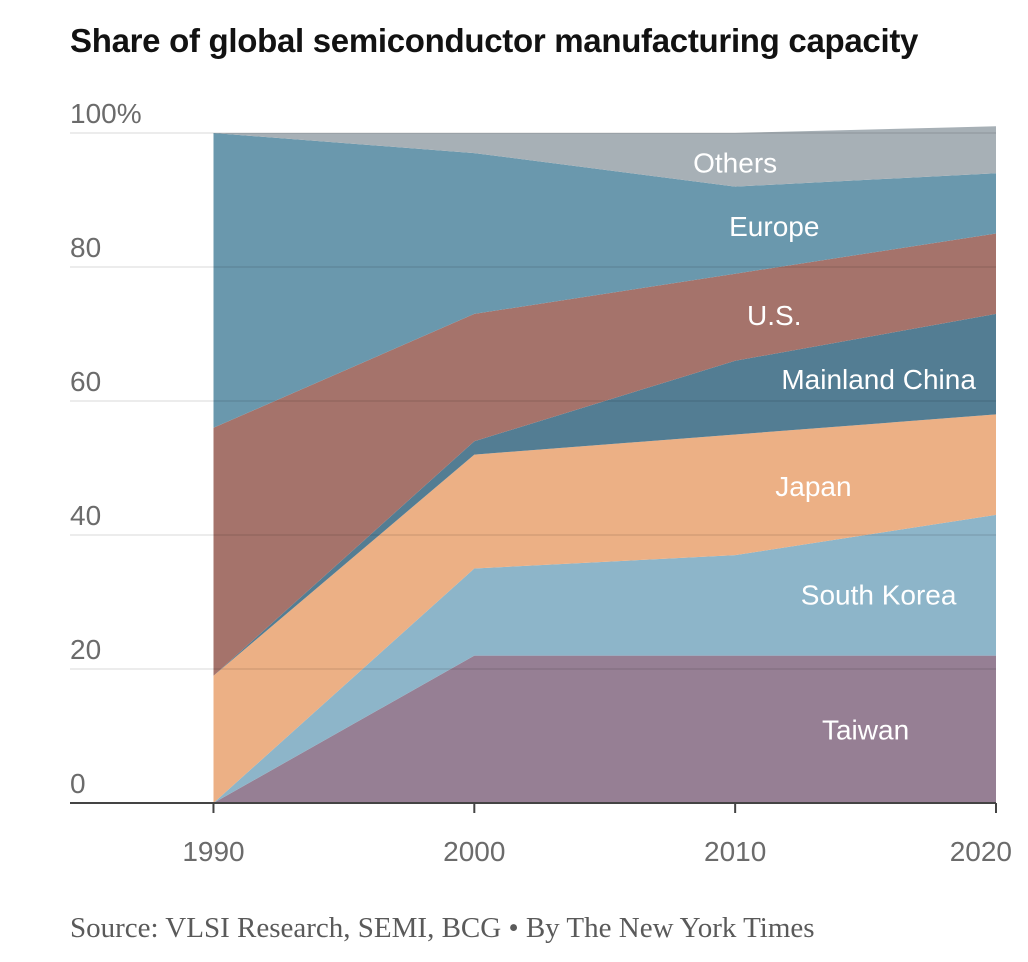  Describe the element at coordinates (106, 113) in the screenshot. I see `y-tick-label-100: 100%` at that location.